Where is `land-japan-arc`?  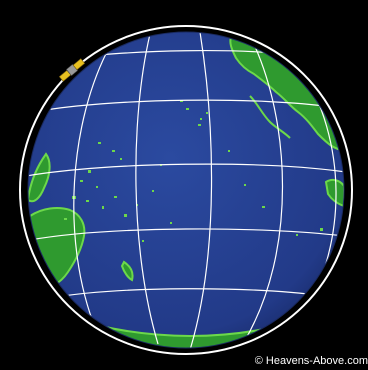 land-japan-arc is located at coordinates (270, 117).